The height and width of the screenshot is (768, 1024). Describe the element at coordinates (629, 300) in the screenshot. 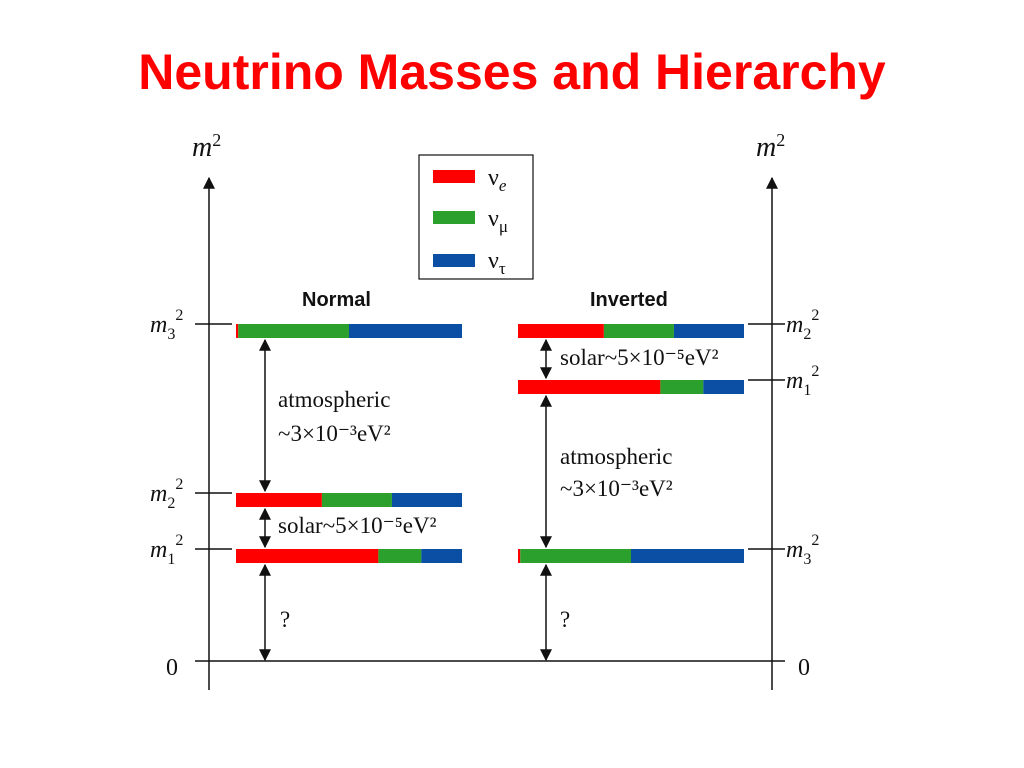

I see `inverted-label: Inverted` at that location.